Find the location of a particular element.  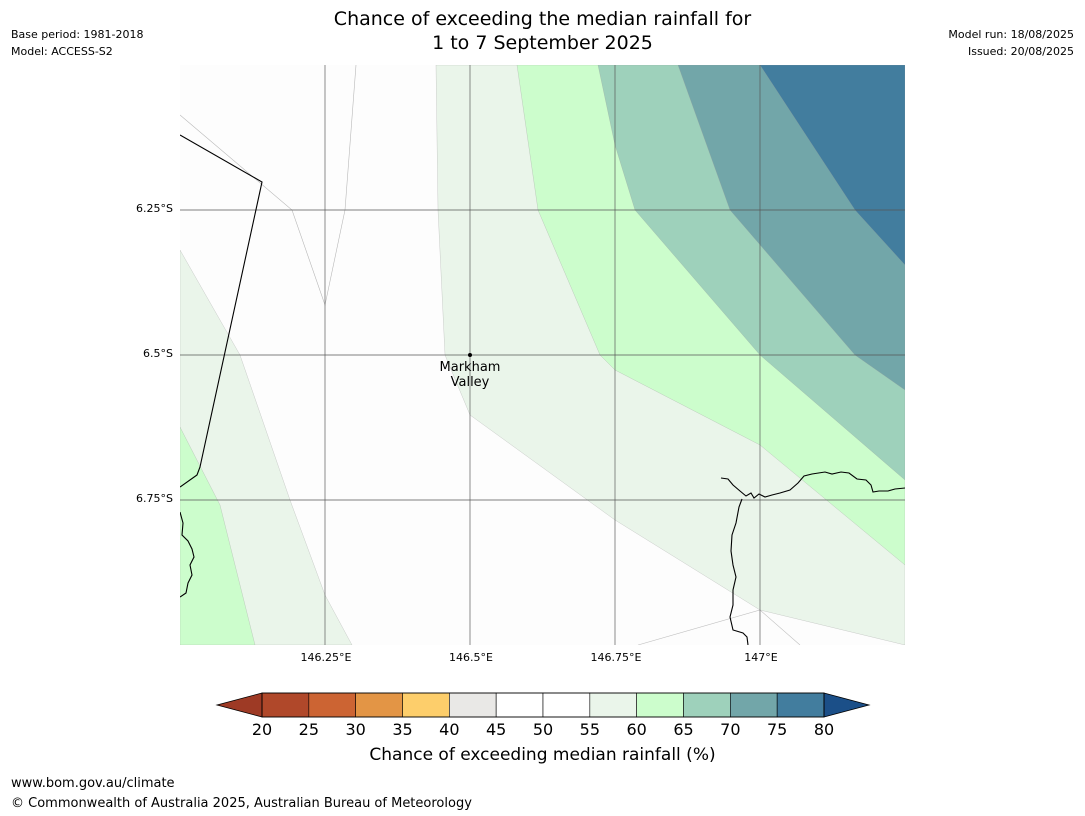

colorbar-tick-label: 30 is located at coordinates (355, 729).